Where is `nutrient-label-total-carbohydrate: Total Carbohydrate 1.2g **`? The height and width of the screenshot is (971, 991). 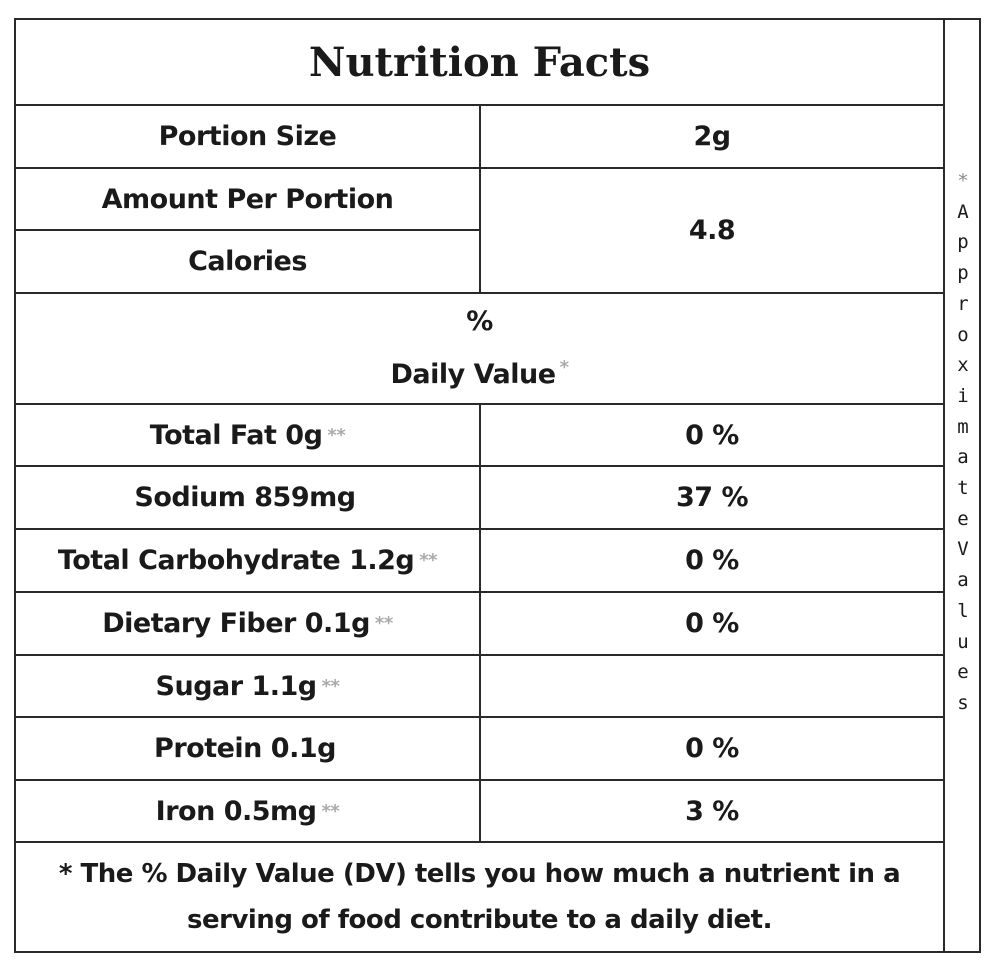
nutrient-label-total-carbohydrate: Total Carbohydrate 1.2g ** is located at coordinates (247, 560).